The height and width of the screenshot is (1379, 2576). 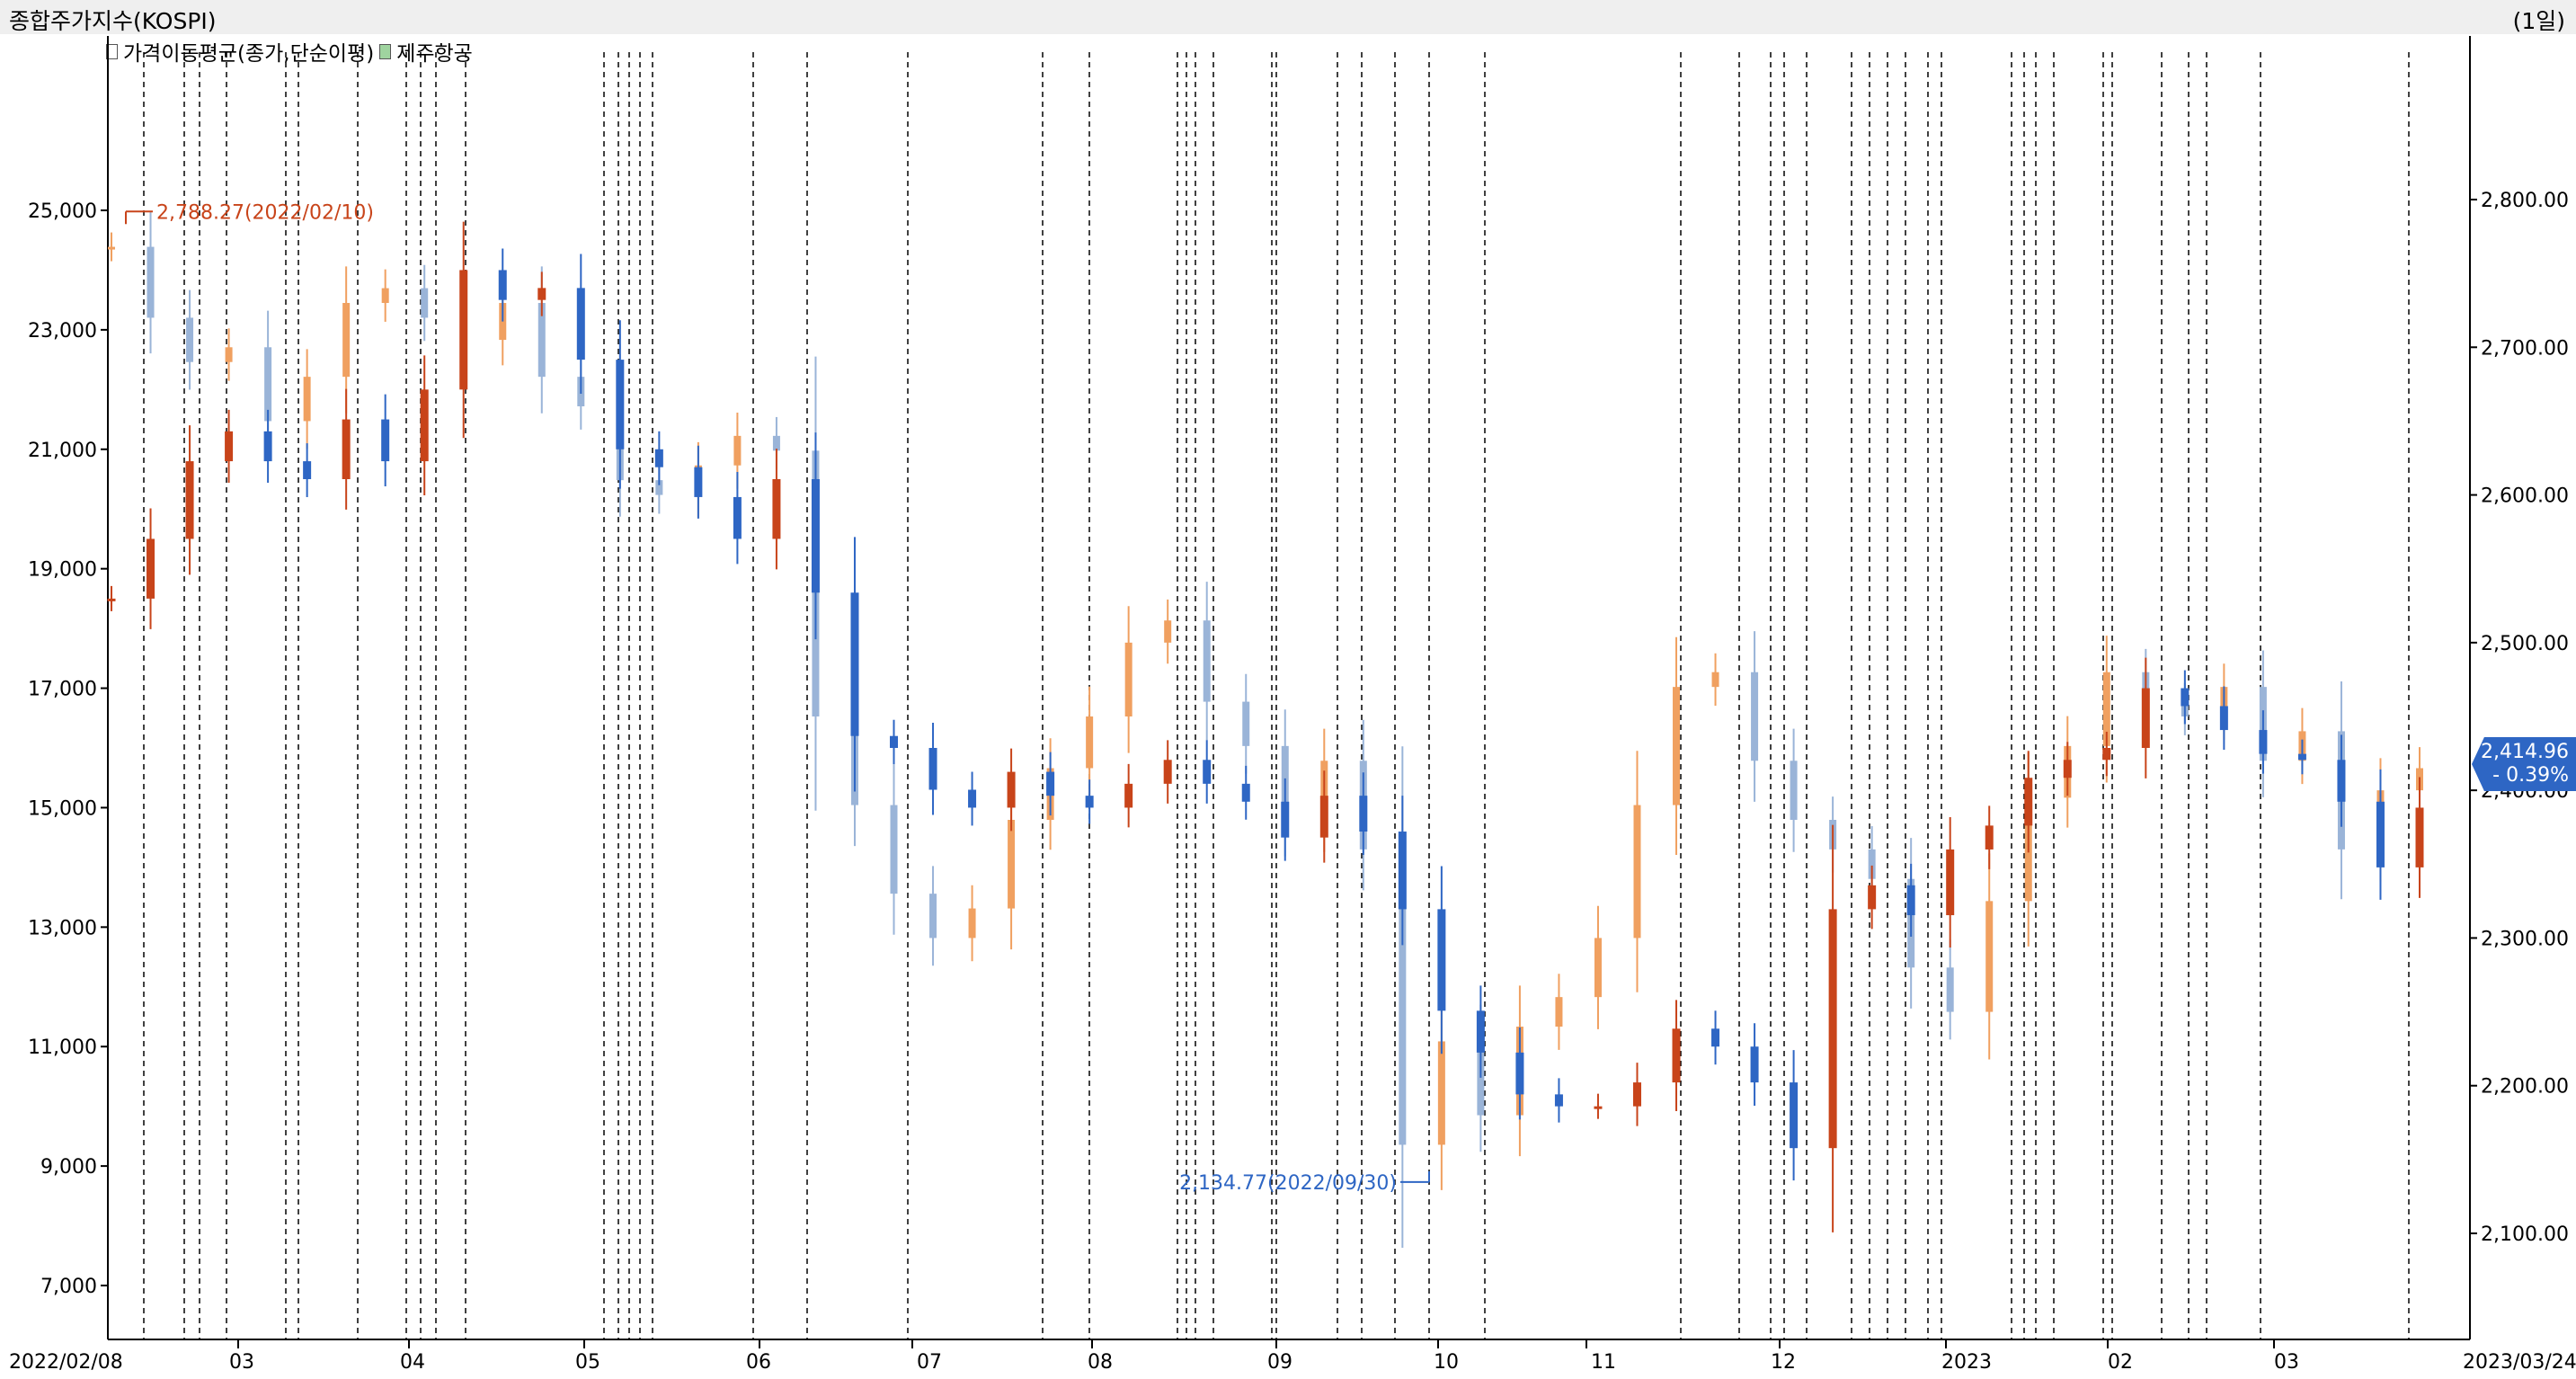 I want to click on legend-label-overlay: 제주항공, so click(x=434, y=54).